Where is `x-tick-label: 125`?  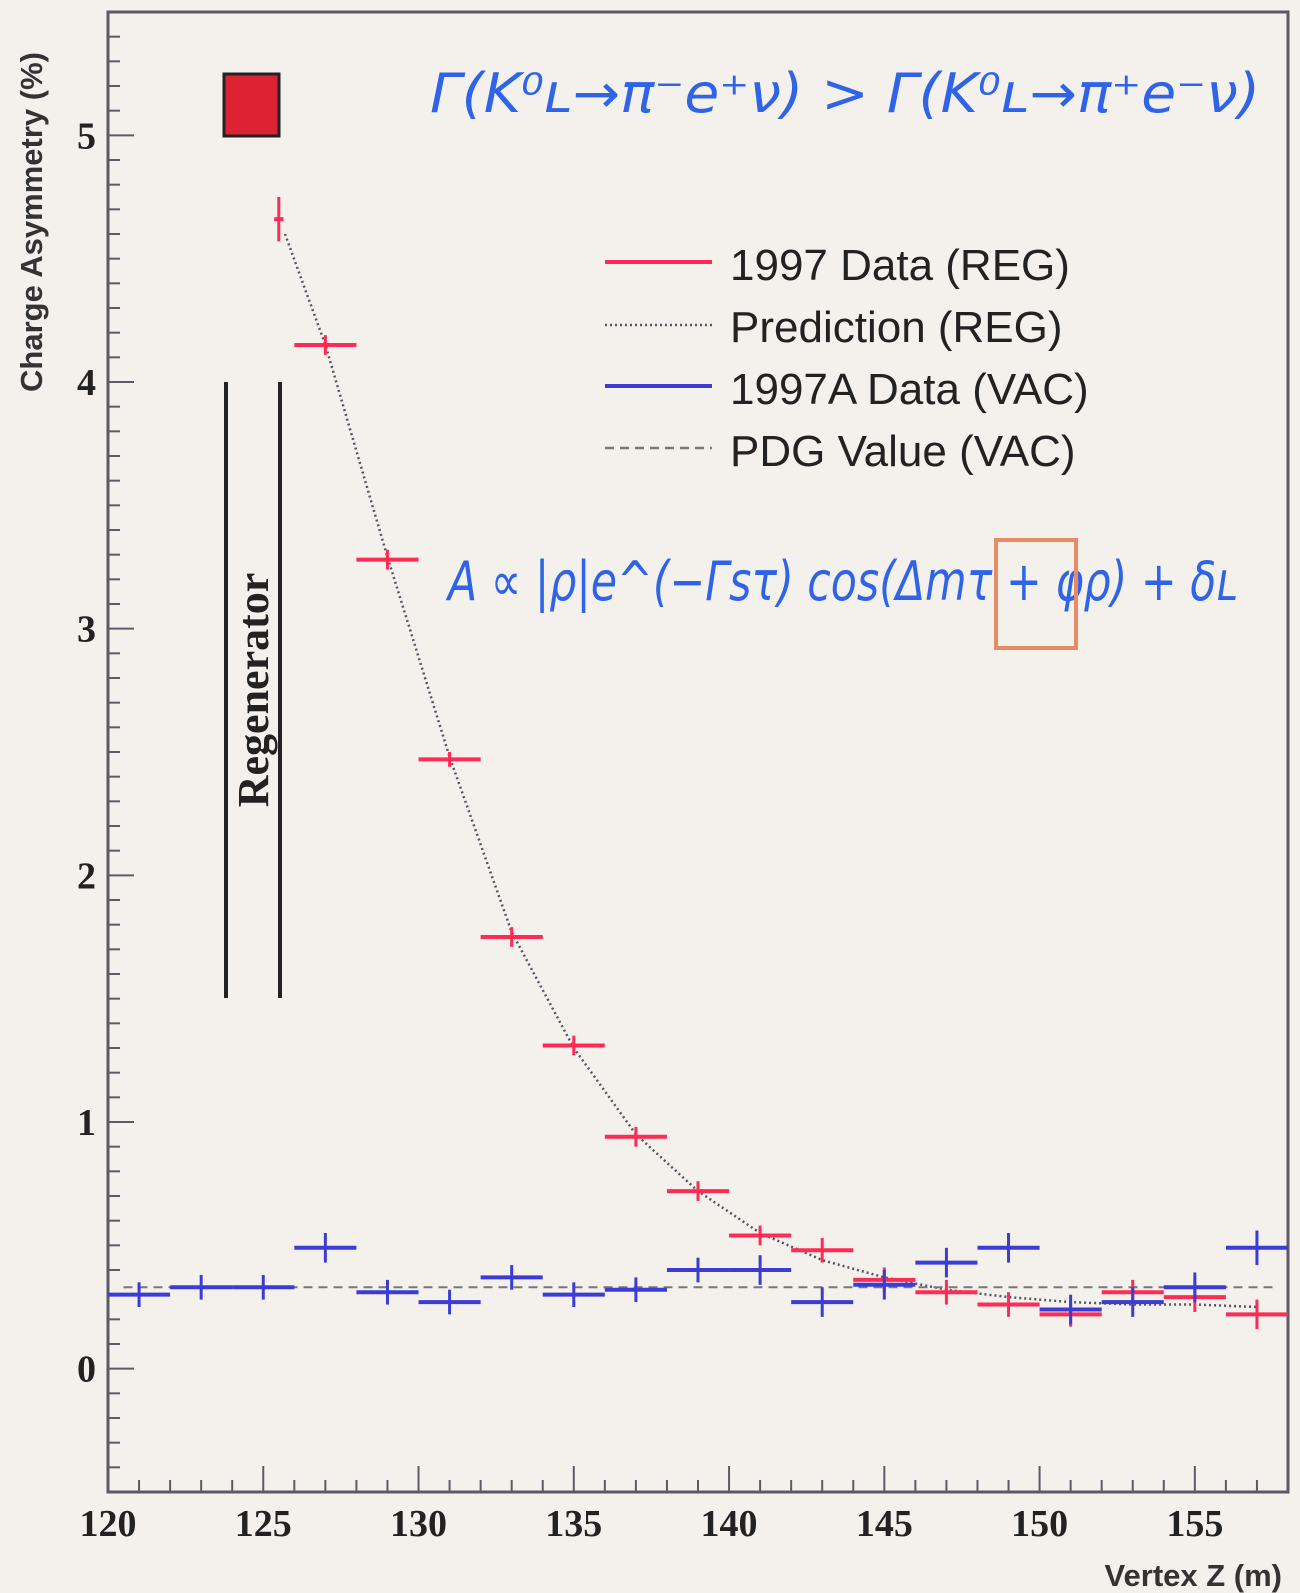 x-tick-label: 125 is located at coordinates (263, 1524).